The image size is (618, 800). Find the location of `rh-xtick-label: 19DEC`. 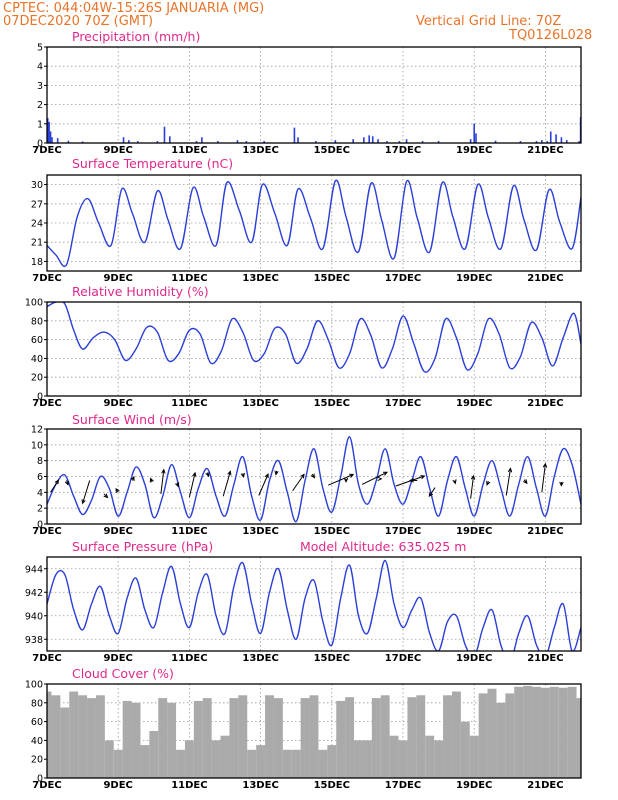

rh-xtick-label: 19DEC is located at coordinates (474, 403).